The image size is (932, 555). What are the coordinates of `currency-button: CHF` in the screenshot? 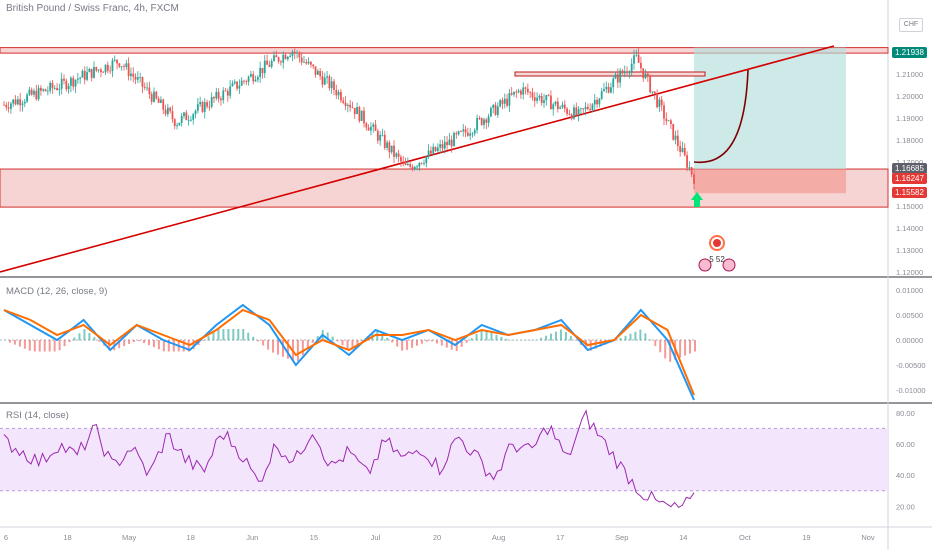 It's located at (911, 25).